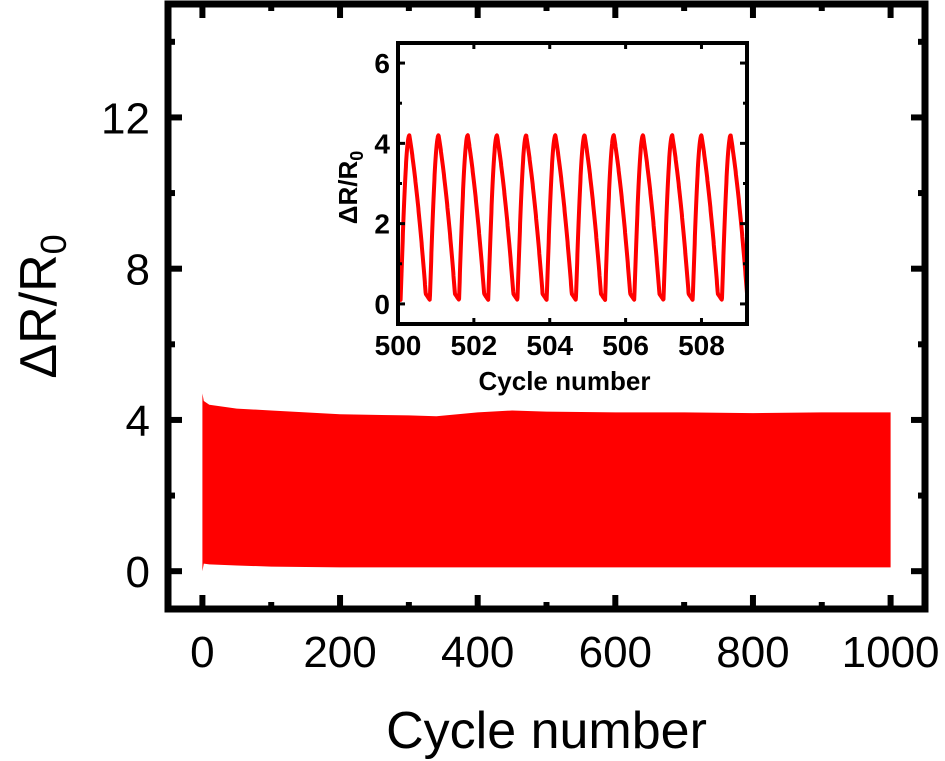  Describe the element at coordinates (564, 652) in the screenshot. I see `main-x-tick-labels: 0 200 400 600 800 1000` at that location.